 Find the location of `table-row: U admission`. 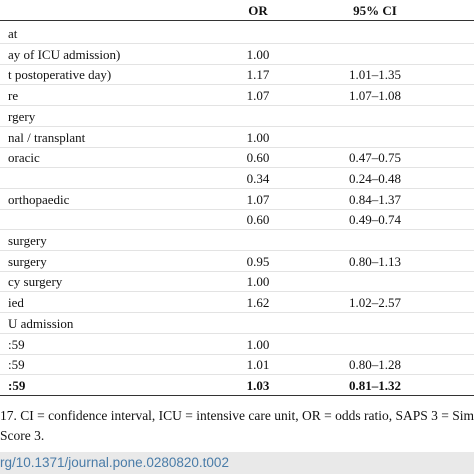

table-row: U admission is located at coordinates (237, 323).